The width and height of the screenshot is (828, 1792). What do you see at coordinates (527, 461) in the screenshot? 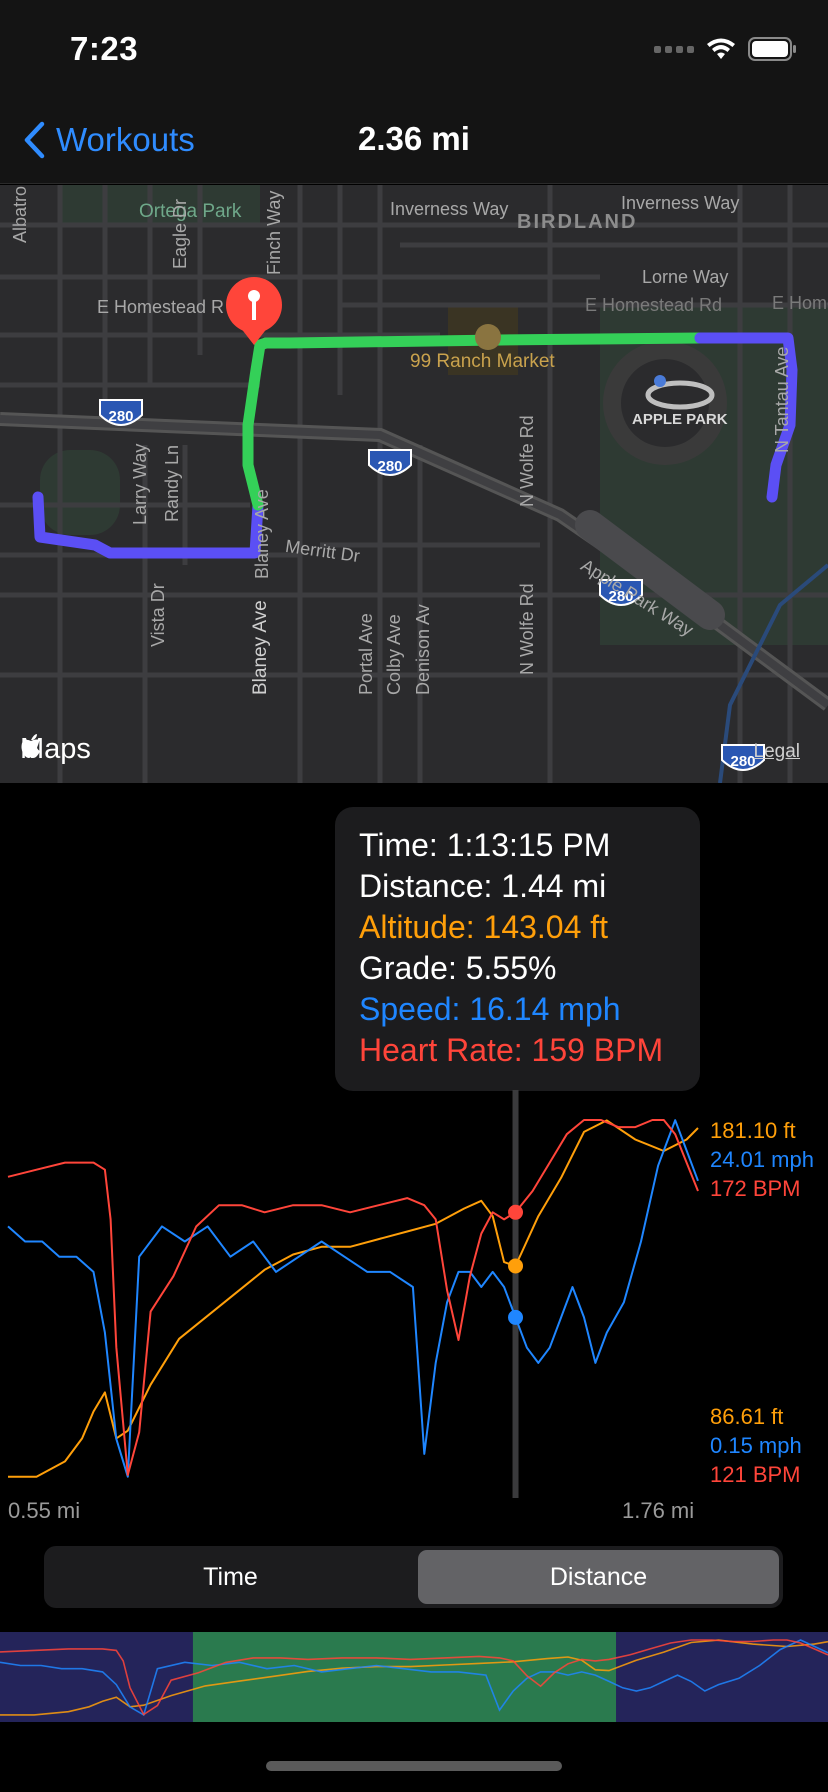
I see `map-label-n-wolfe-rd: N Wolfe Rd` at bounding box center [527, 461].